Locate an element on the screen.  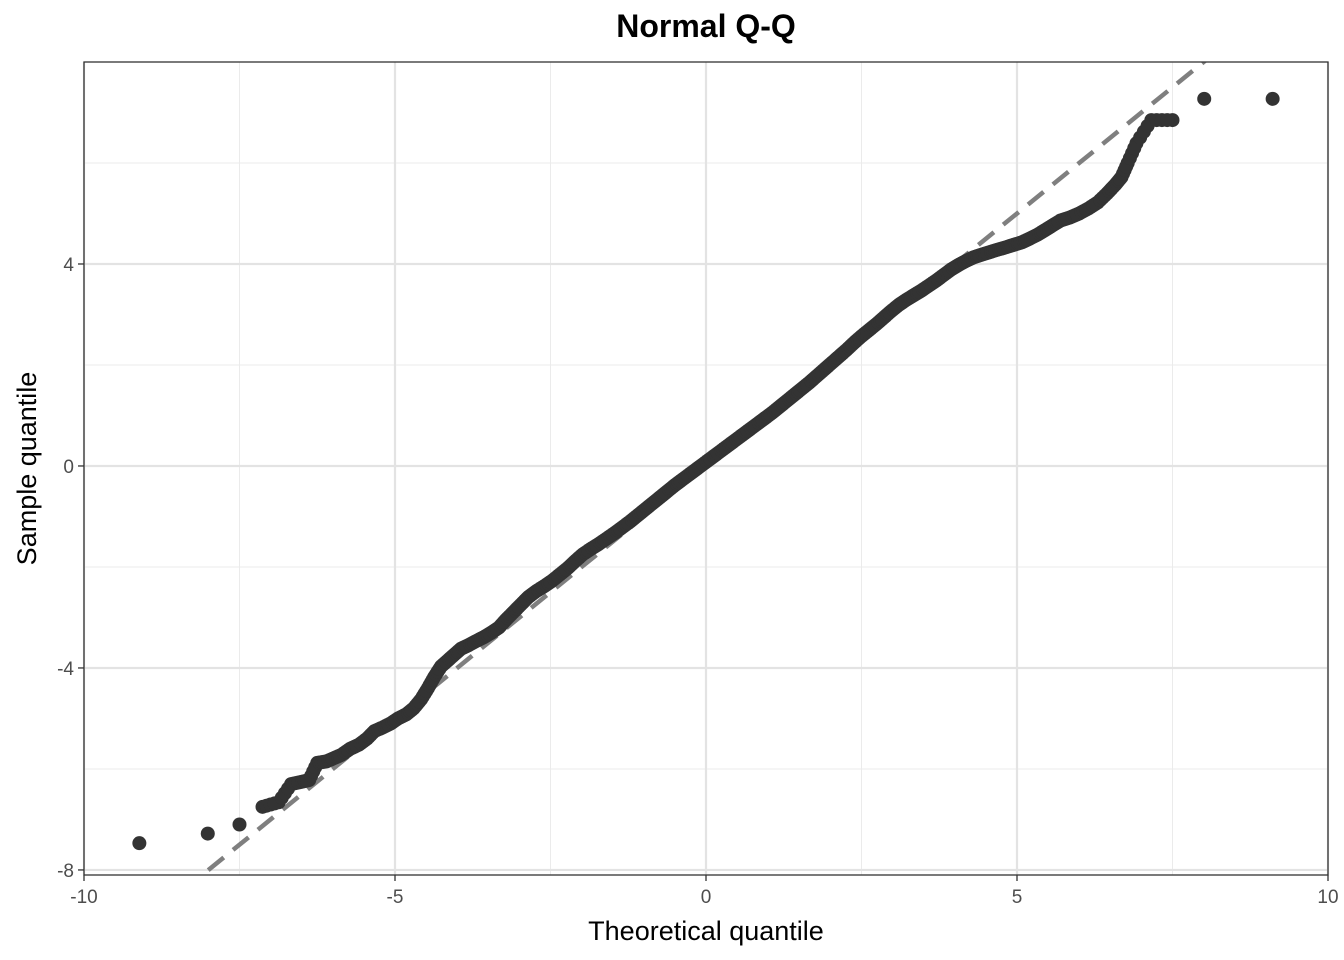
y-tick-label: -4 is located at coordinates (65, 669).